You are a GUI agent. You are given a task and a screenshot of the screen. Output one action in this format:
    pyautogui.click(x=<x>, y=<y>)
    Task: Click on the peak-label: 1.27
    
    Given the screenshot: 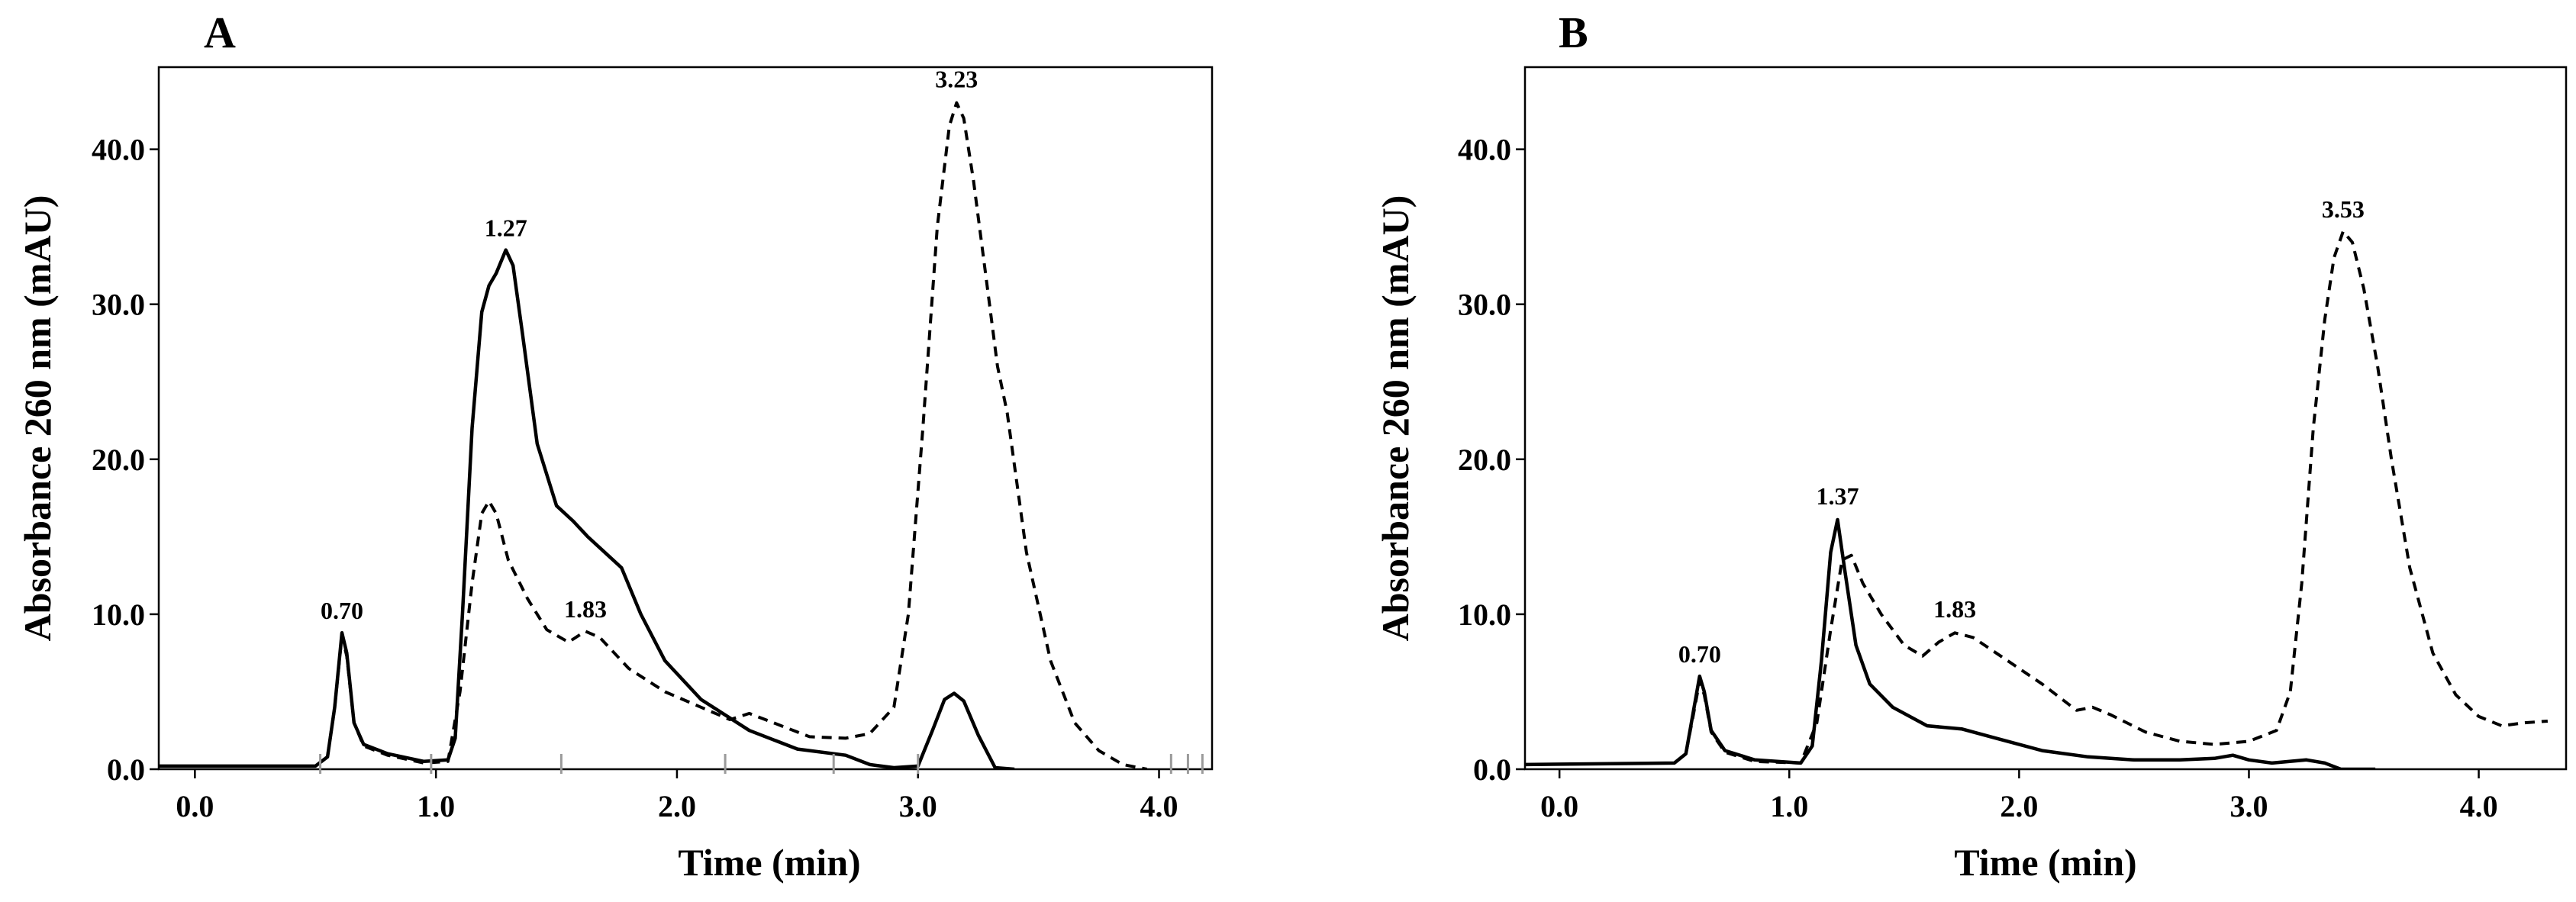 What is the action you would take?
    pyautogui.click(x=506, y=228)
    